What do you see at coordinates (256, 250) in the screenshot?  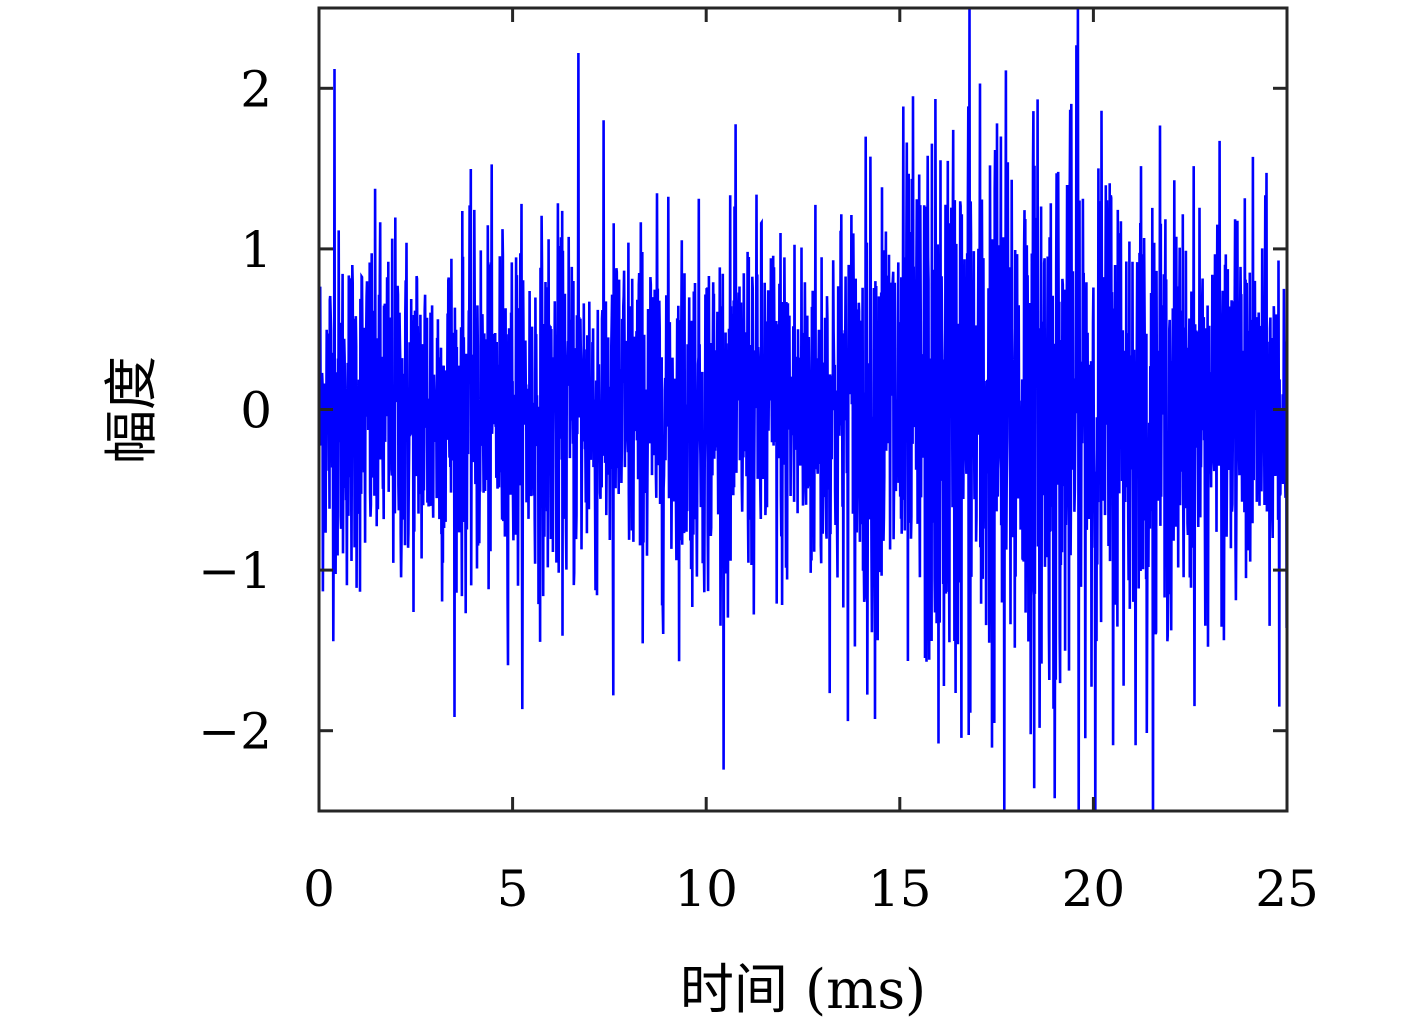 I see `y-tick-label: 1` at bounding box center [256, 250].